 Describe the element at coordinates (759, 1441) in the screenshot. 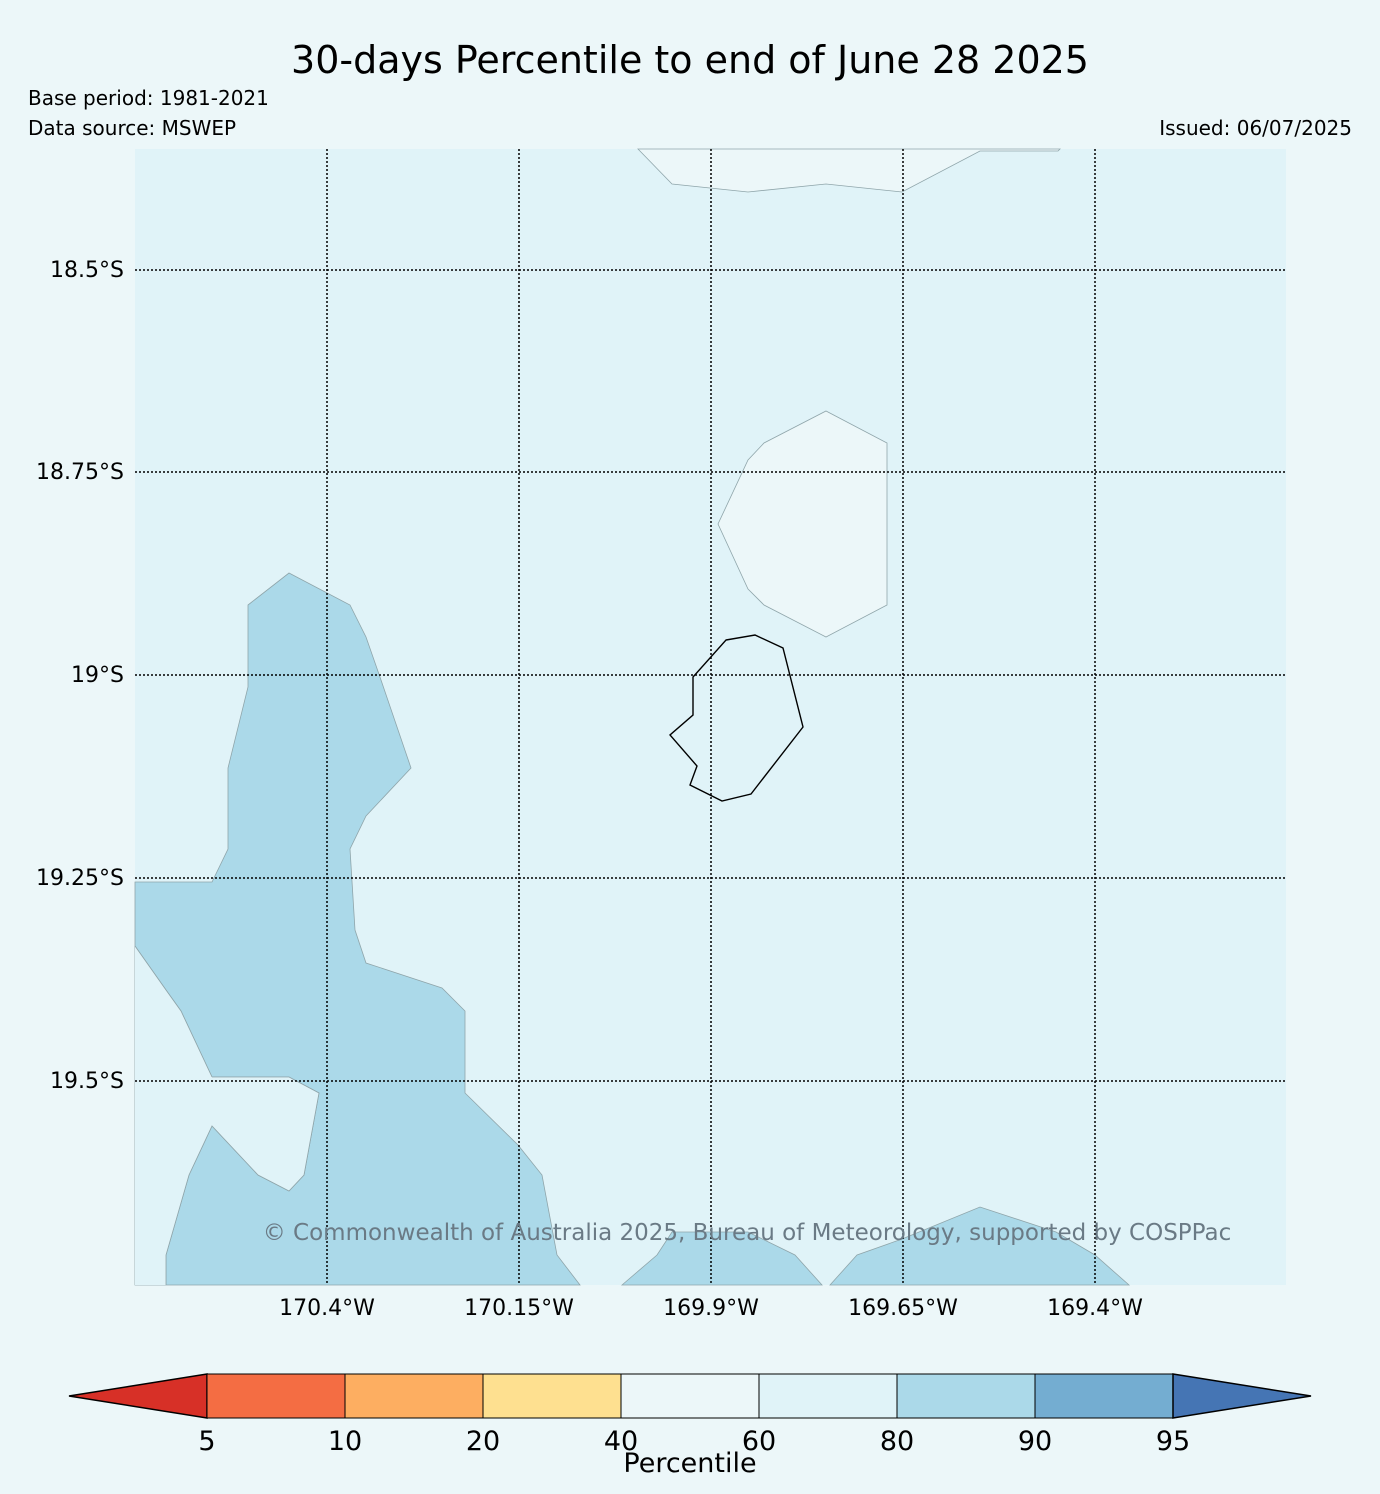

I see `colorbar-tick-label: 60` at that location.